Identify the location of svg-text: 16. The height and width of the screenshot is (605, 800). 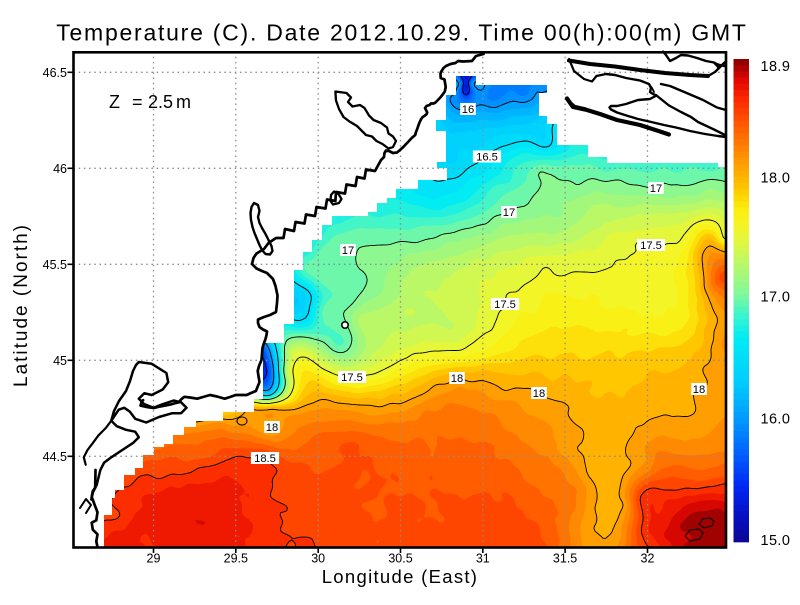
(468, 110).